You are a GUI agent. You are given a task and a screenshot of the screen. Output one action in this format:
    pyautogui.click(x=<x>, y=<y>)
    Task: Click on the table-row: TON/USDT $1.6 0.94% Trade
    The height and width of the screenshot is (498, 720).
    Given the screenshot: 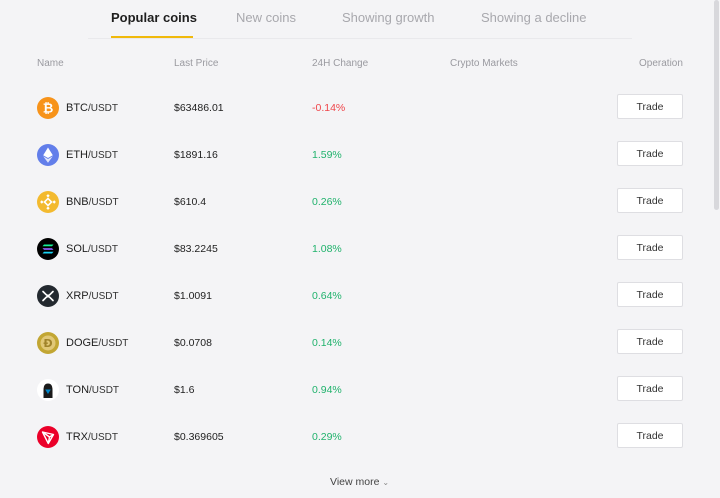 What is the action you would take?
    pyautogui.click(x=360, y=392)
    